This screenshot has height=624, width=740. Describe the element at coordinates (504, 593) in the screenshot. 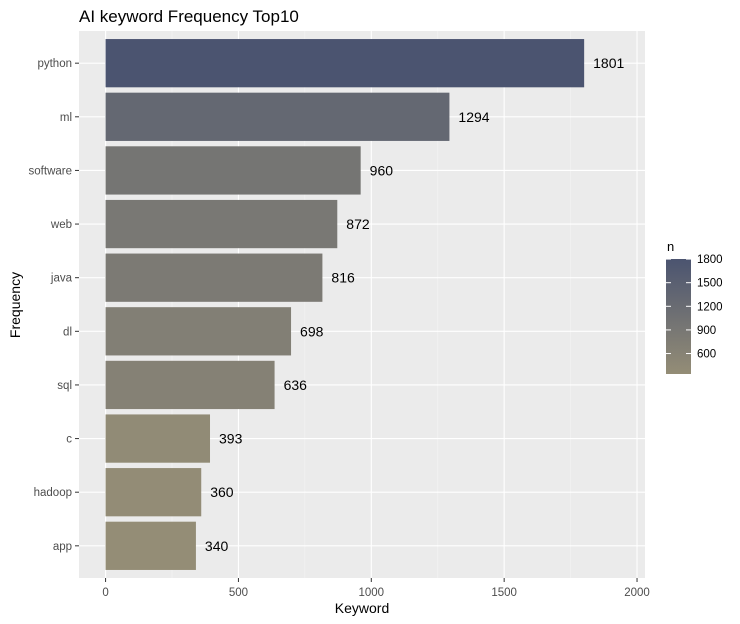

I see `x-tick-label: 1500` at that location.